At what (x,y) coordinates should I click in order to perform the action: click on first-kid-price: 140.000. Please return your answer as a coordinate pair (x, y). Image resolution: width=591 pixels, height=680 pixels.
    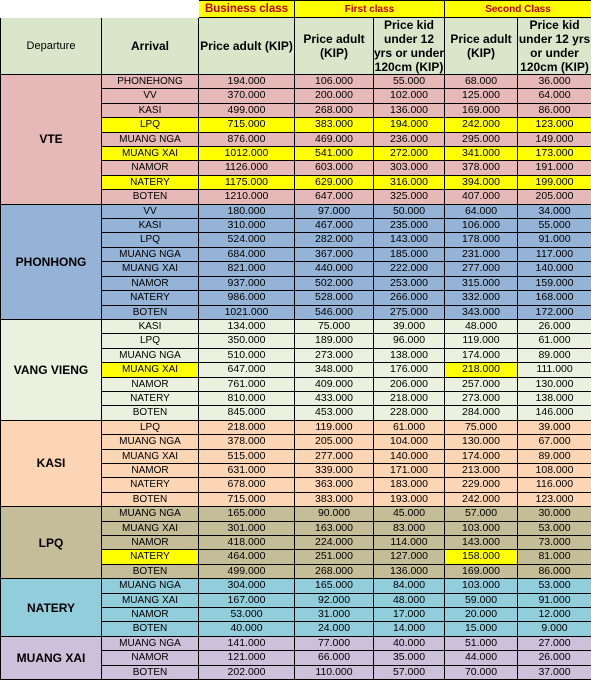
    Looking at the image, I should click on (409, 456).